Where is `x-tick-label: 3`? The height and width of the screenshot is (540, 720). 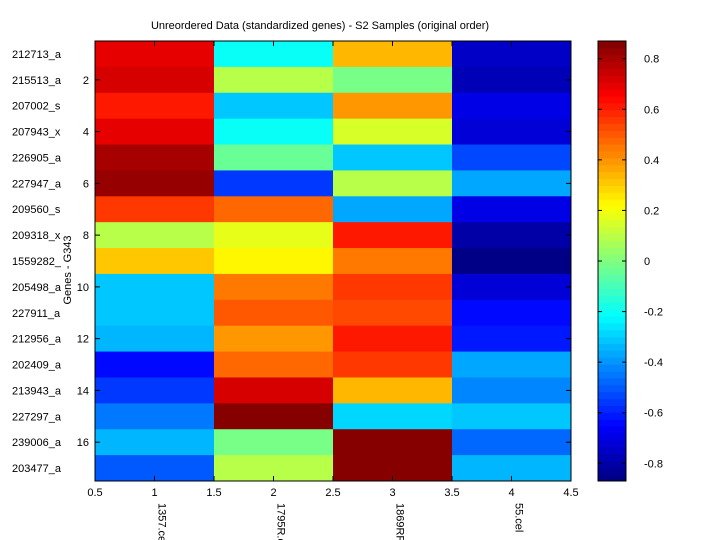 x-tick-label: 3 is located at coordinates (392, 493).